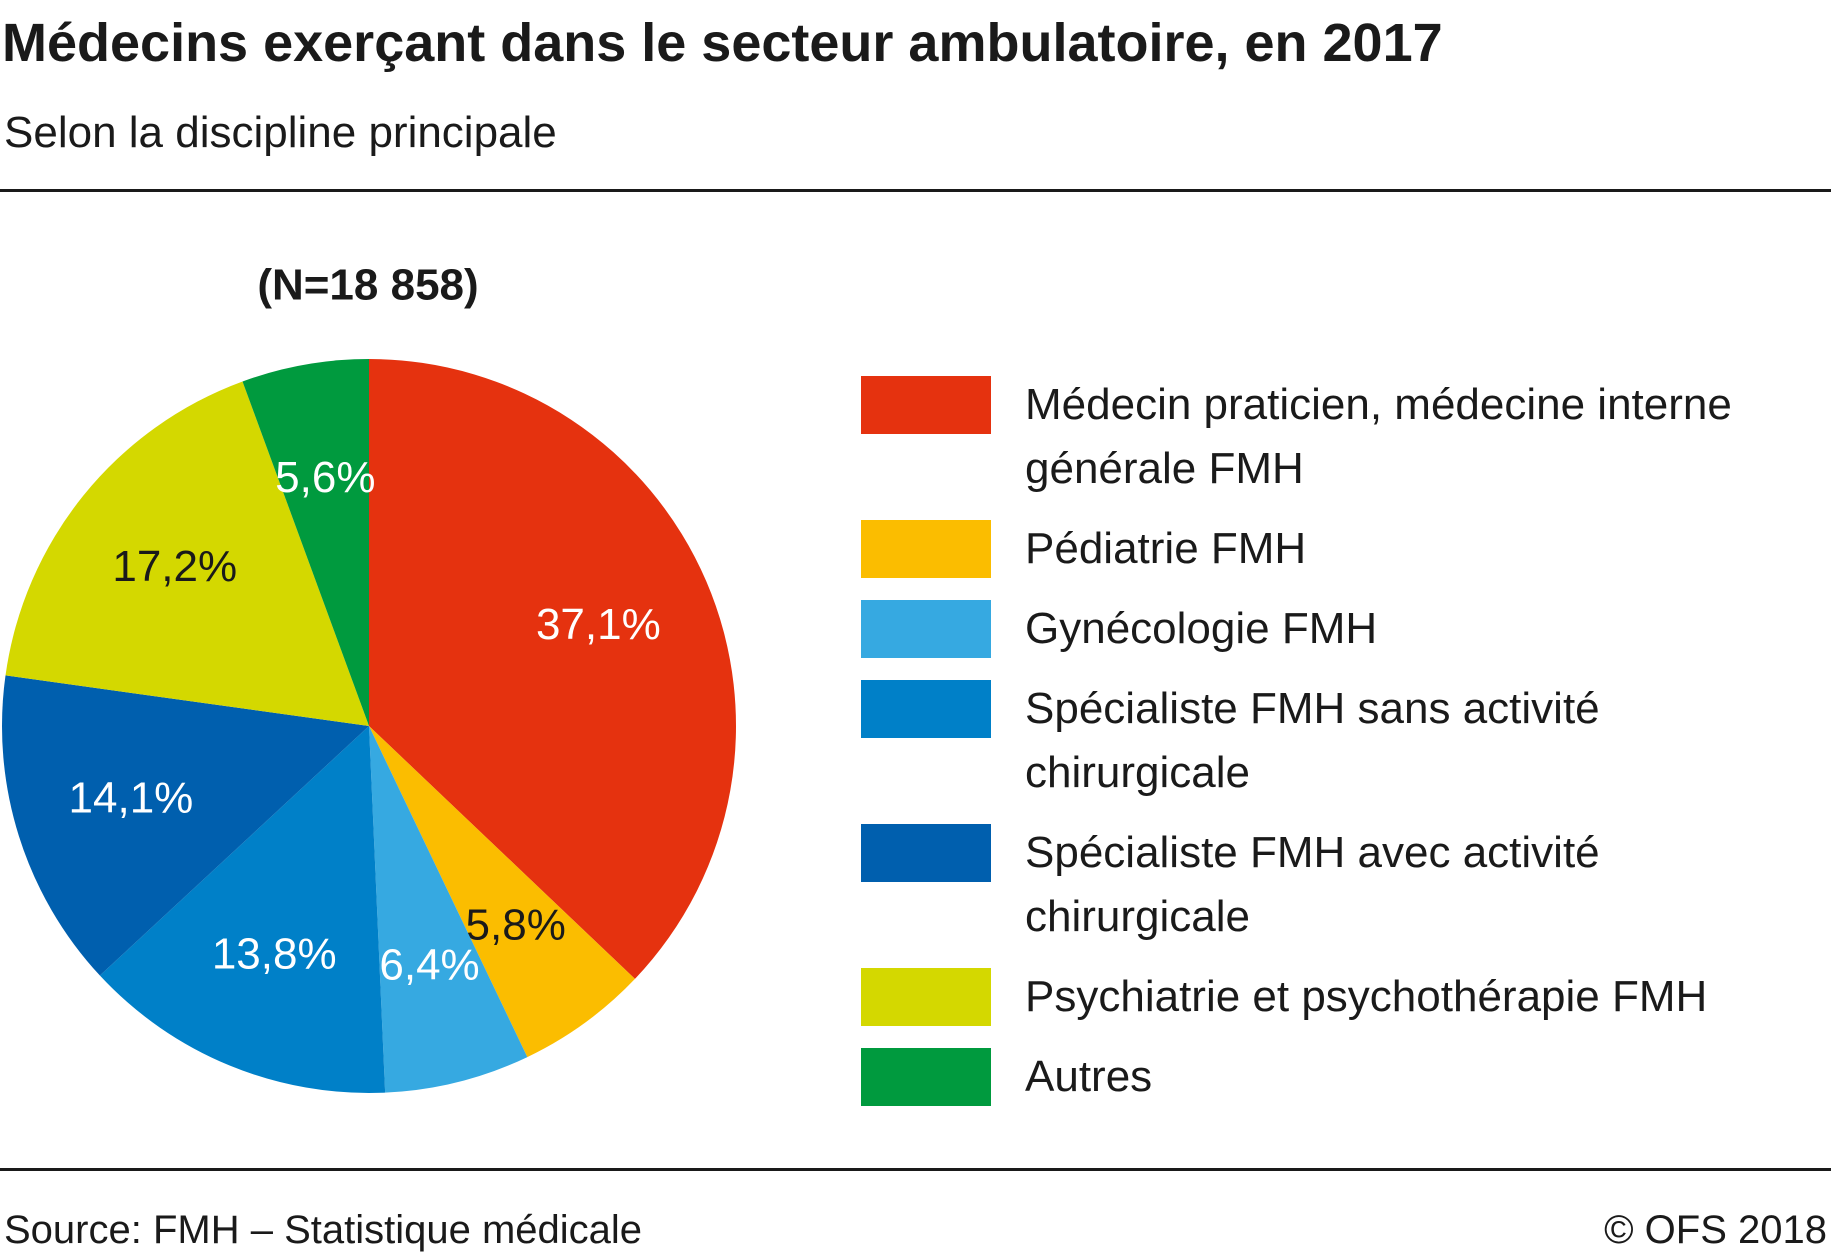 The height and width of the screenshot is (1259, 1831). I want to click on data-label: 5,8%, so click(516, 925).